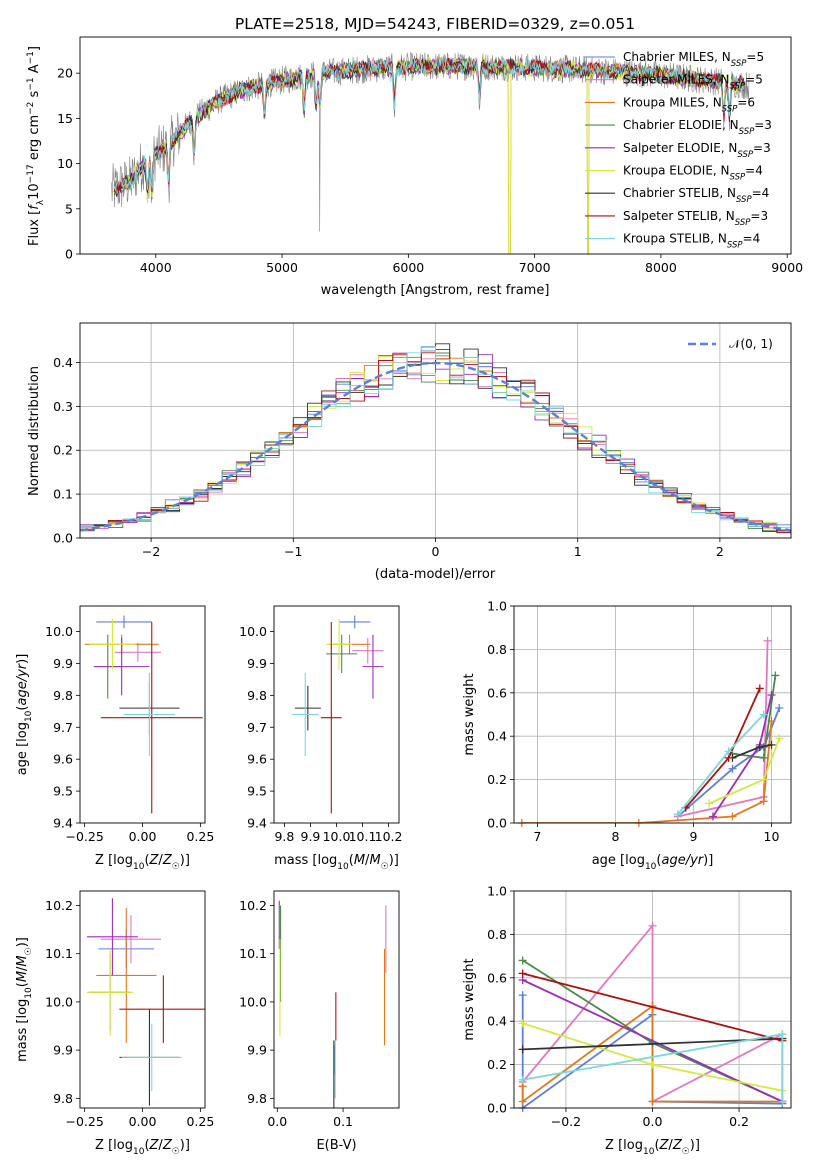 The width and height of the screenshot is (819, 1170). Describe the element at coordinates (142, 1147) in the screenshot. I see `mass-vs-z-xlabel: Z [log10(Z/Z☉)]` at that location.